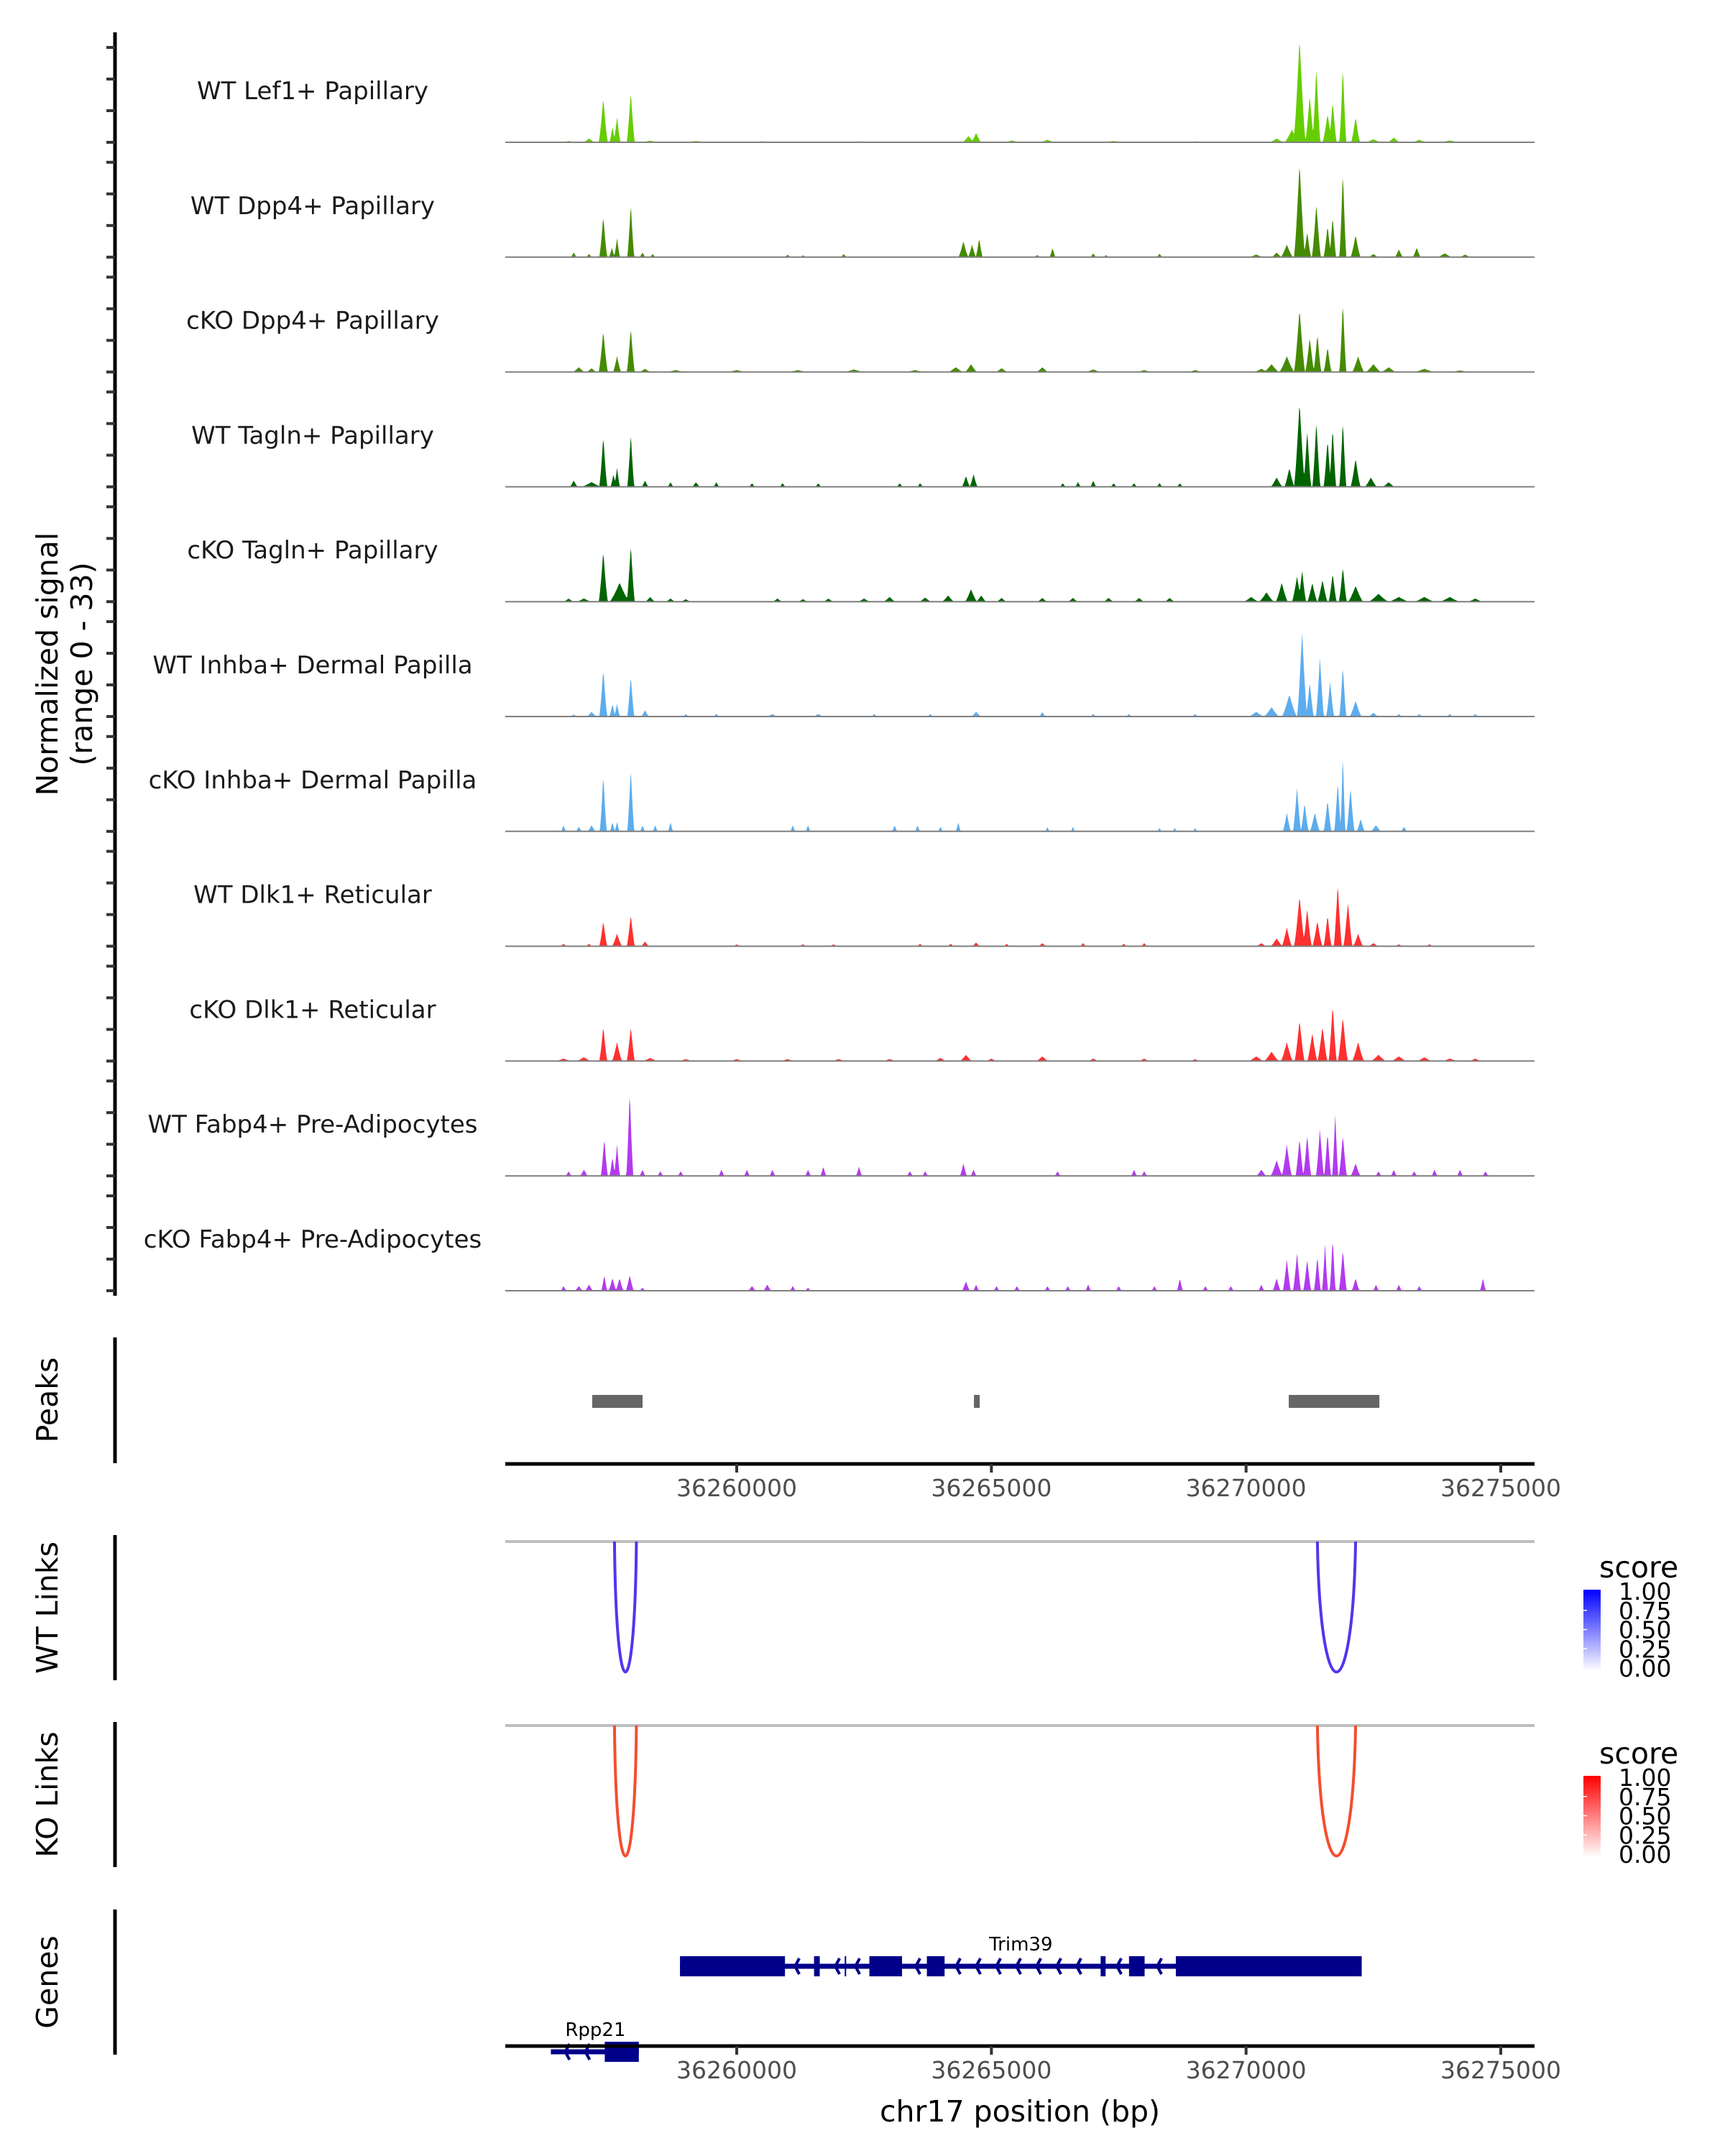 The height and width of the screenshot is (2156, 1725). I want to click on track-label: WT Dlk1+ Reticular, so click(312, 895).